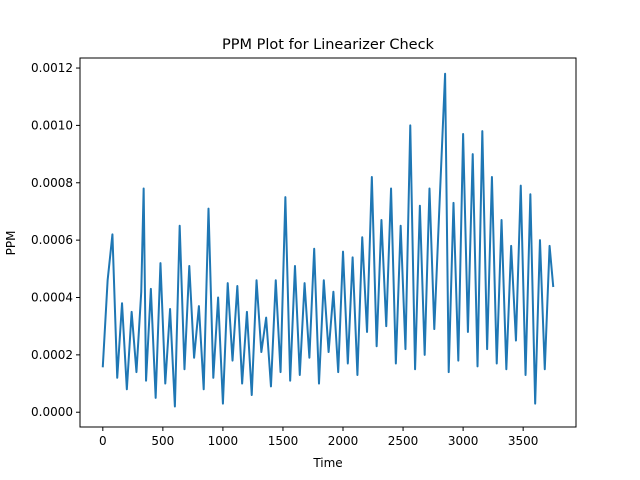  What do you see at coordinates (162, 441) in the screenshot?
I see `x-tick-label: 500` at bounding box center [162, 441].